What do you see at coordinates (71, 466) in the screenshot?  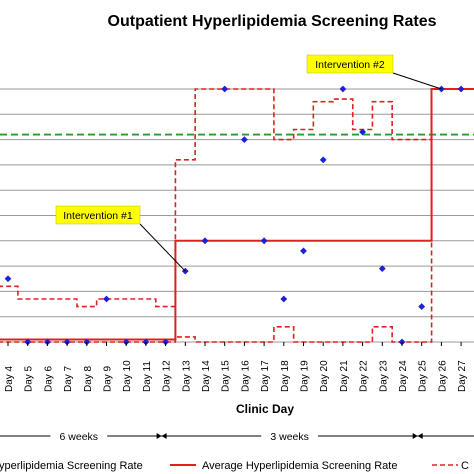 I see `legend-label: yperlipidemia Screening Rate` at bounding box center [71, 466].